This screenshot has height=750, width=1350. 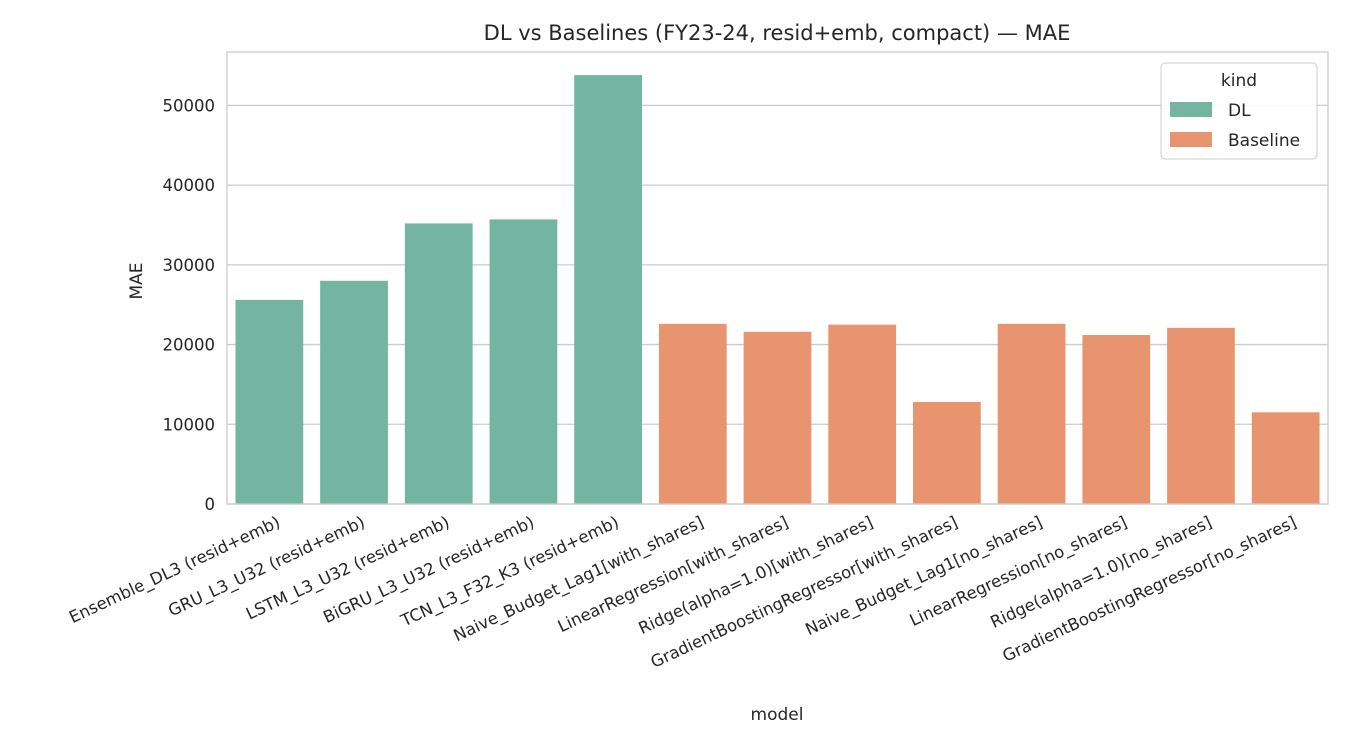 What do you see at coordinates (1264, 141) in the screenshot?
I see `legend-label-baseline: Baseline` at bounding box center [1264, 141].